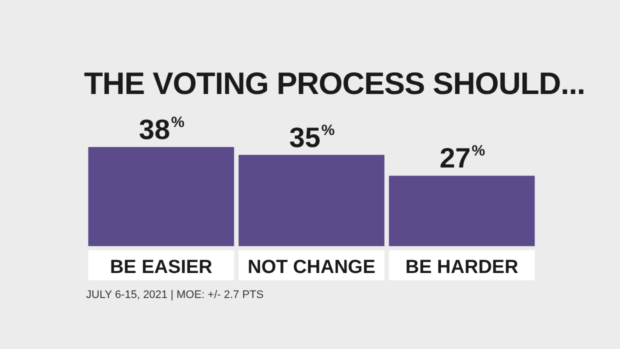 This screenshot has width=620, height=349. I want to click on x-tick-label: BE HARDER, so click(462, 267).